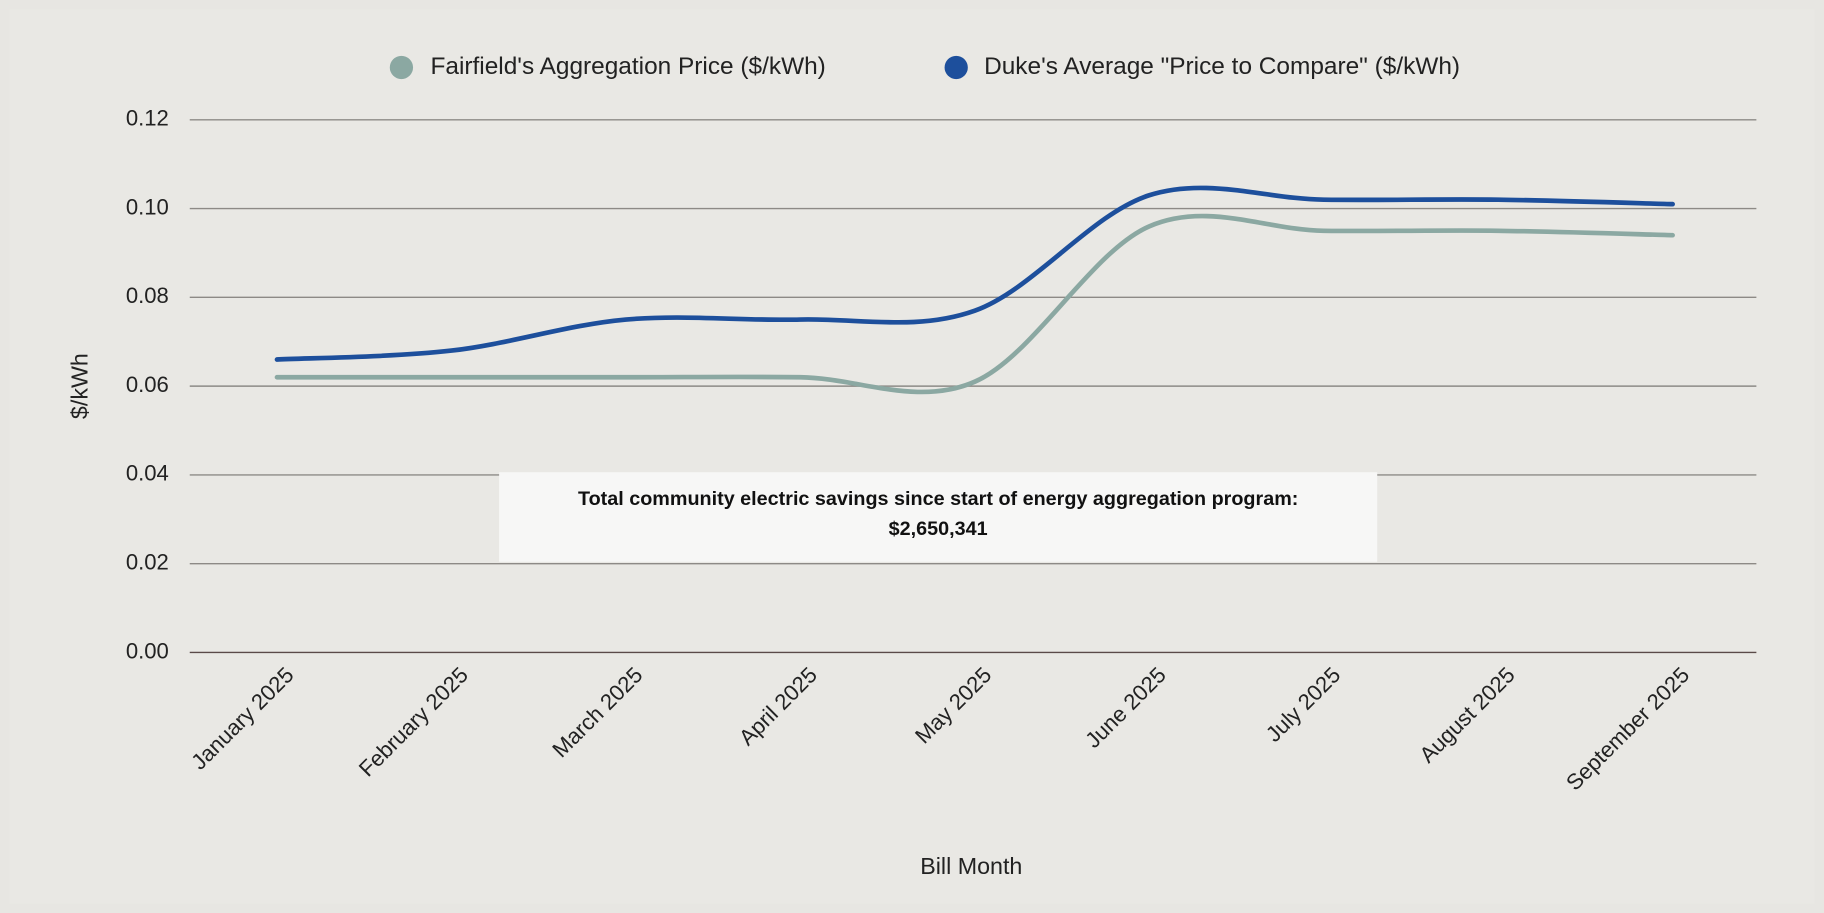  I want to click on y-tick-label: 0.04, so click(147, 473).